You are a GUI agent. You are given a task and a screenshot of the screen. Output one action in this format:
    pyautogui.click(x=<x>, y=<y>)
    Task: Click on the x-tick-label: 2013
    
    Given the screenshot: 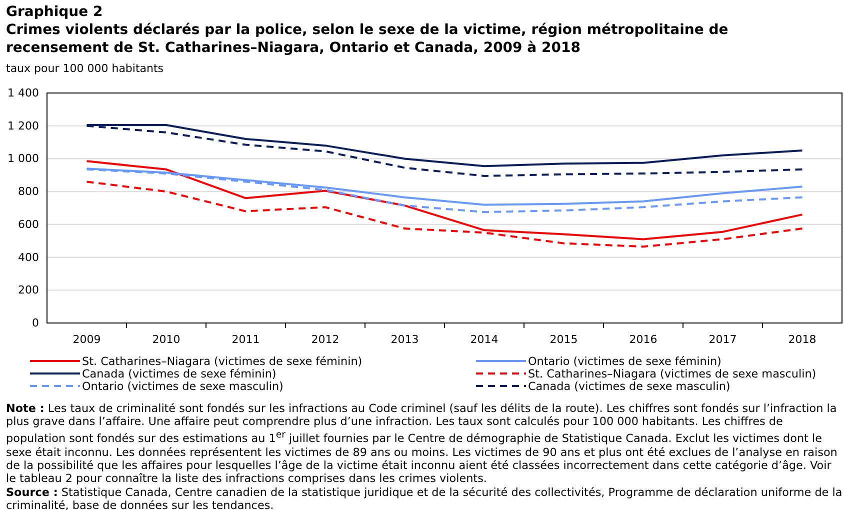 What is the action you would take?
    pyautogui.click(x=404, y=339)
    